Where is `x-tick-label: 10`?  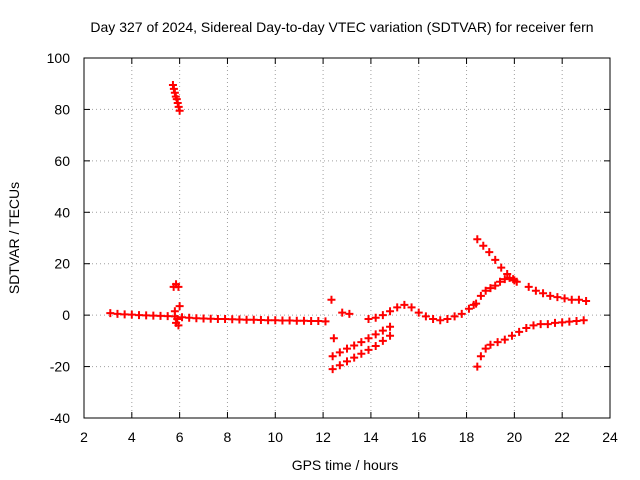 x-tick-label: 10 is located at coordinates (275, 437).